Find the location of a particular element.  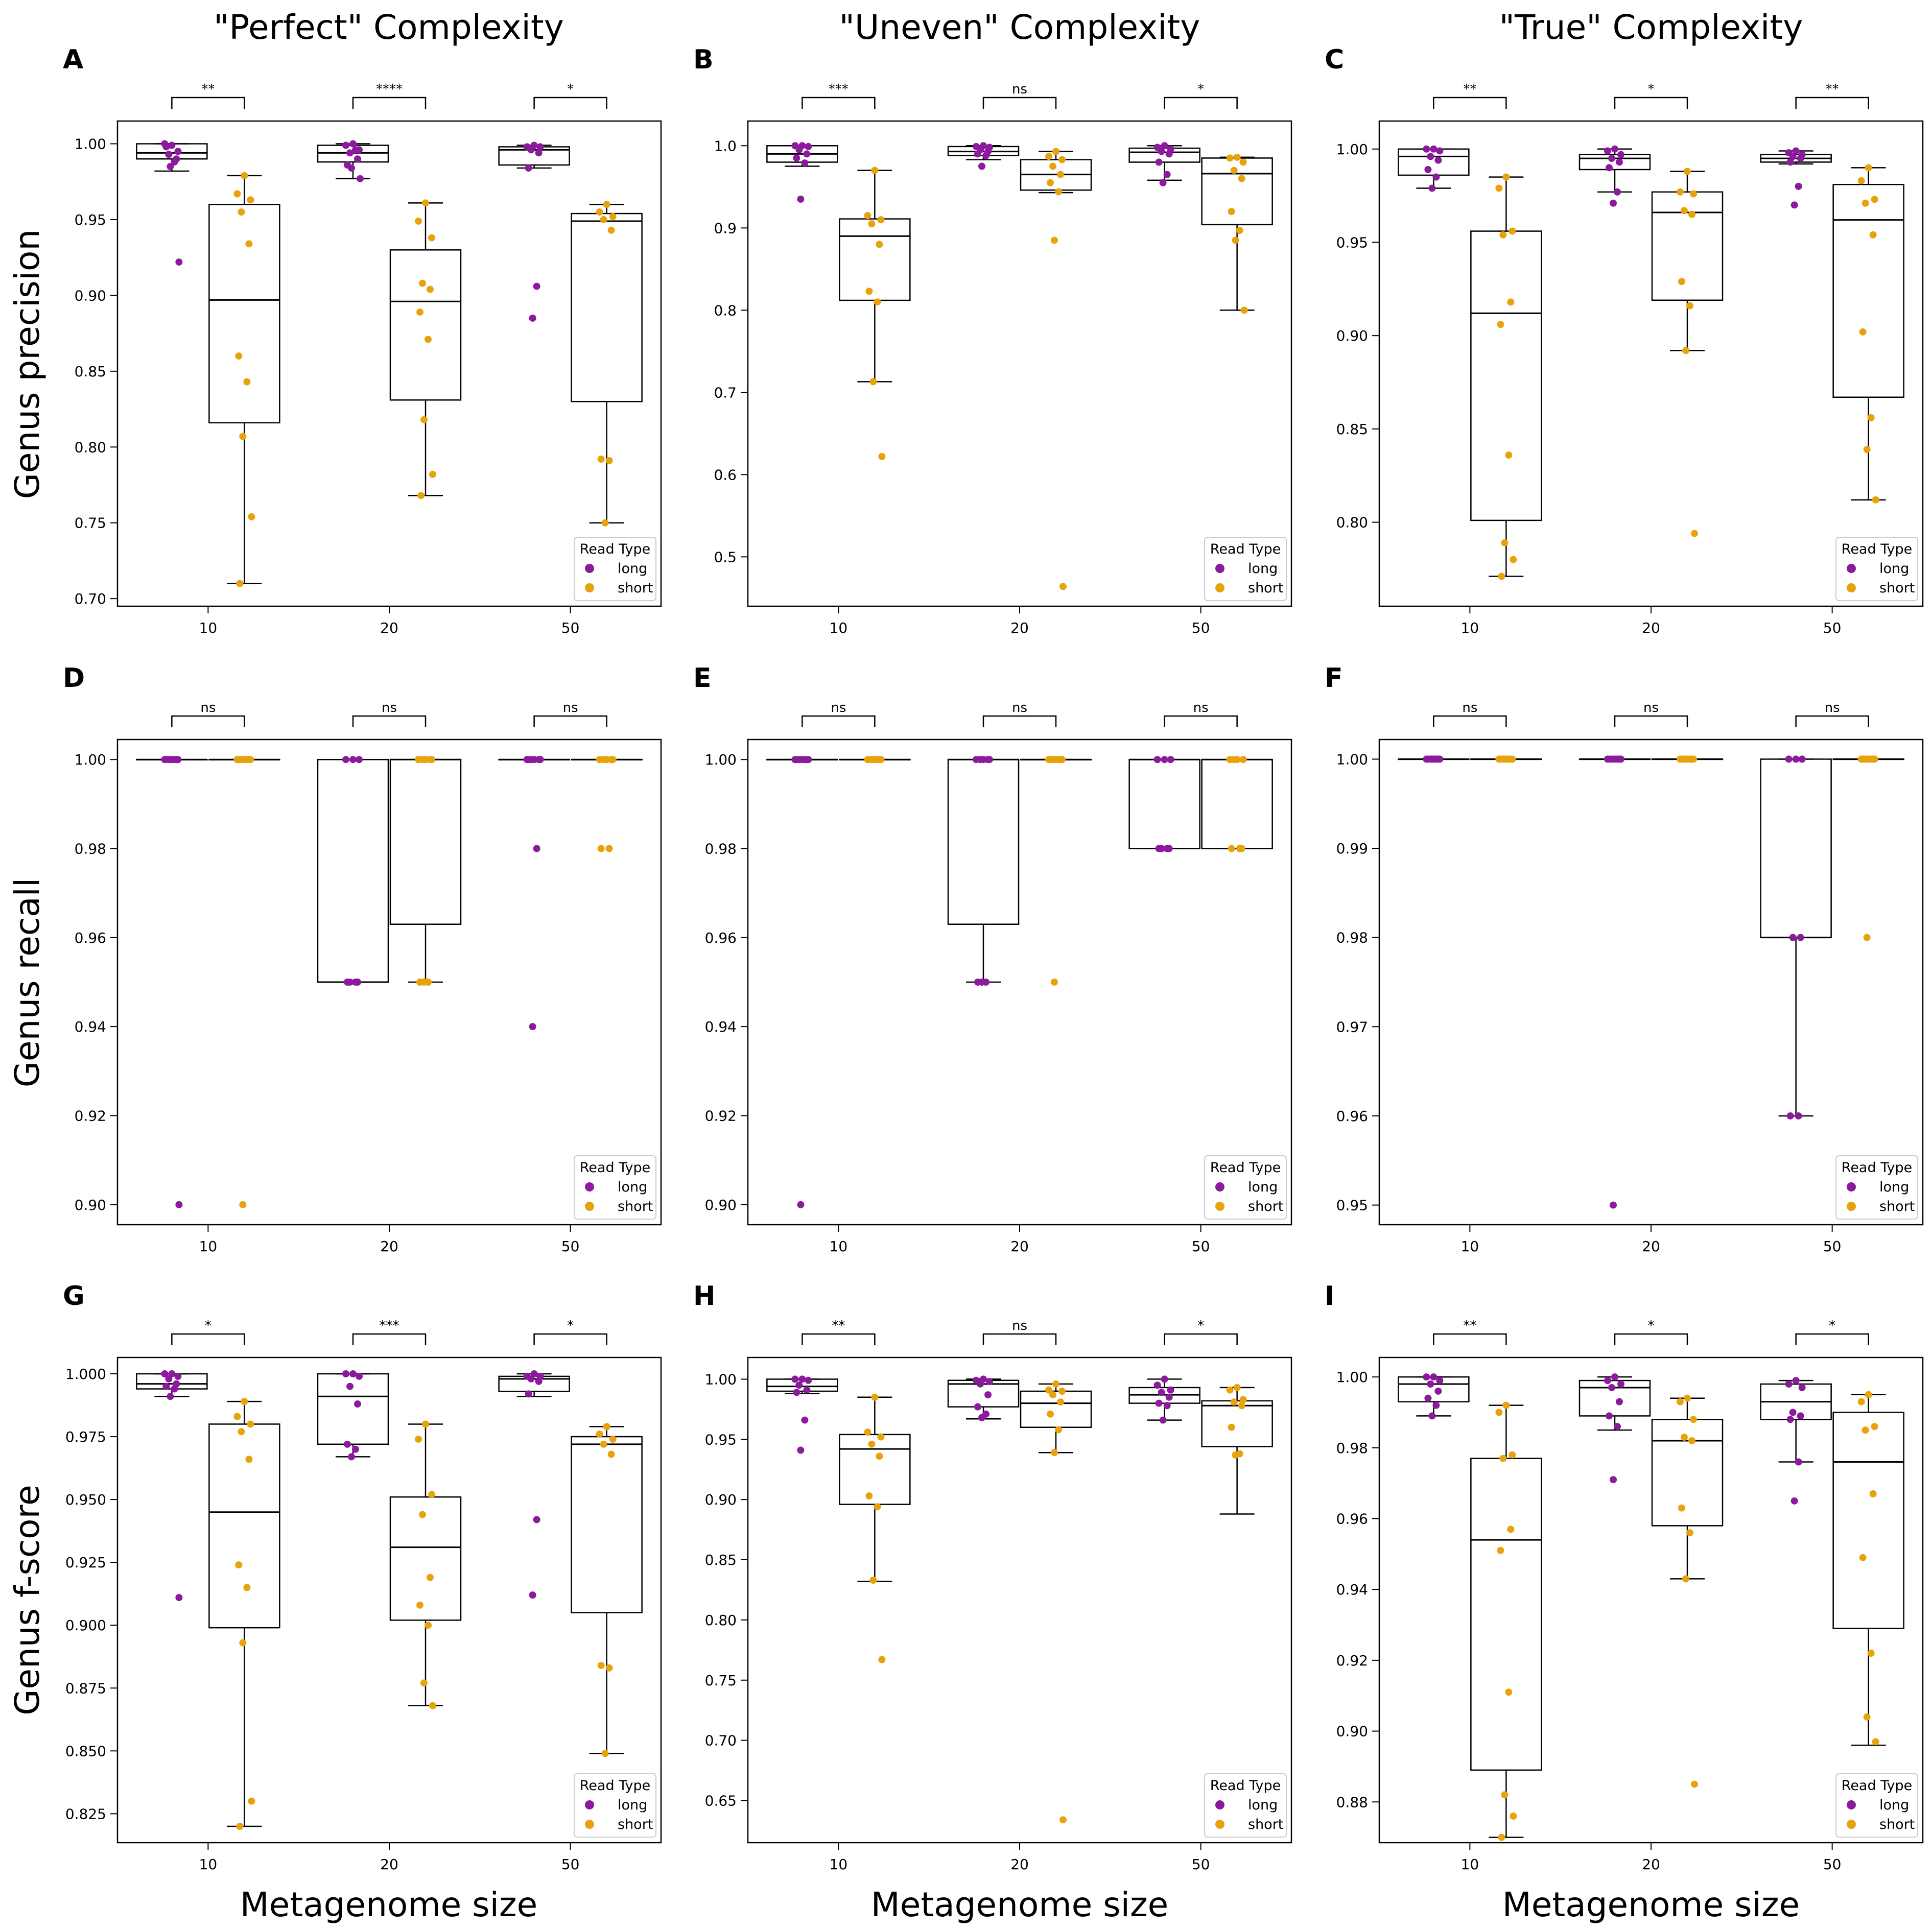

legend-marker-long is located at coordinates (589, 1187).